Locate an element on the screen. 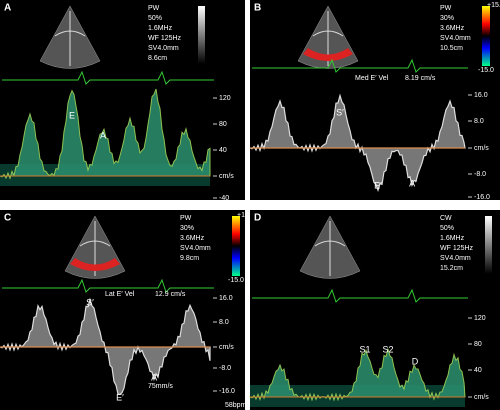  panel-label: D is located at coordinates (257, 218).